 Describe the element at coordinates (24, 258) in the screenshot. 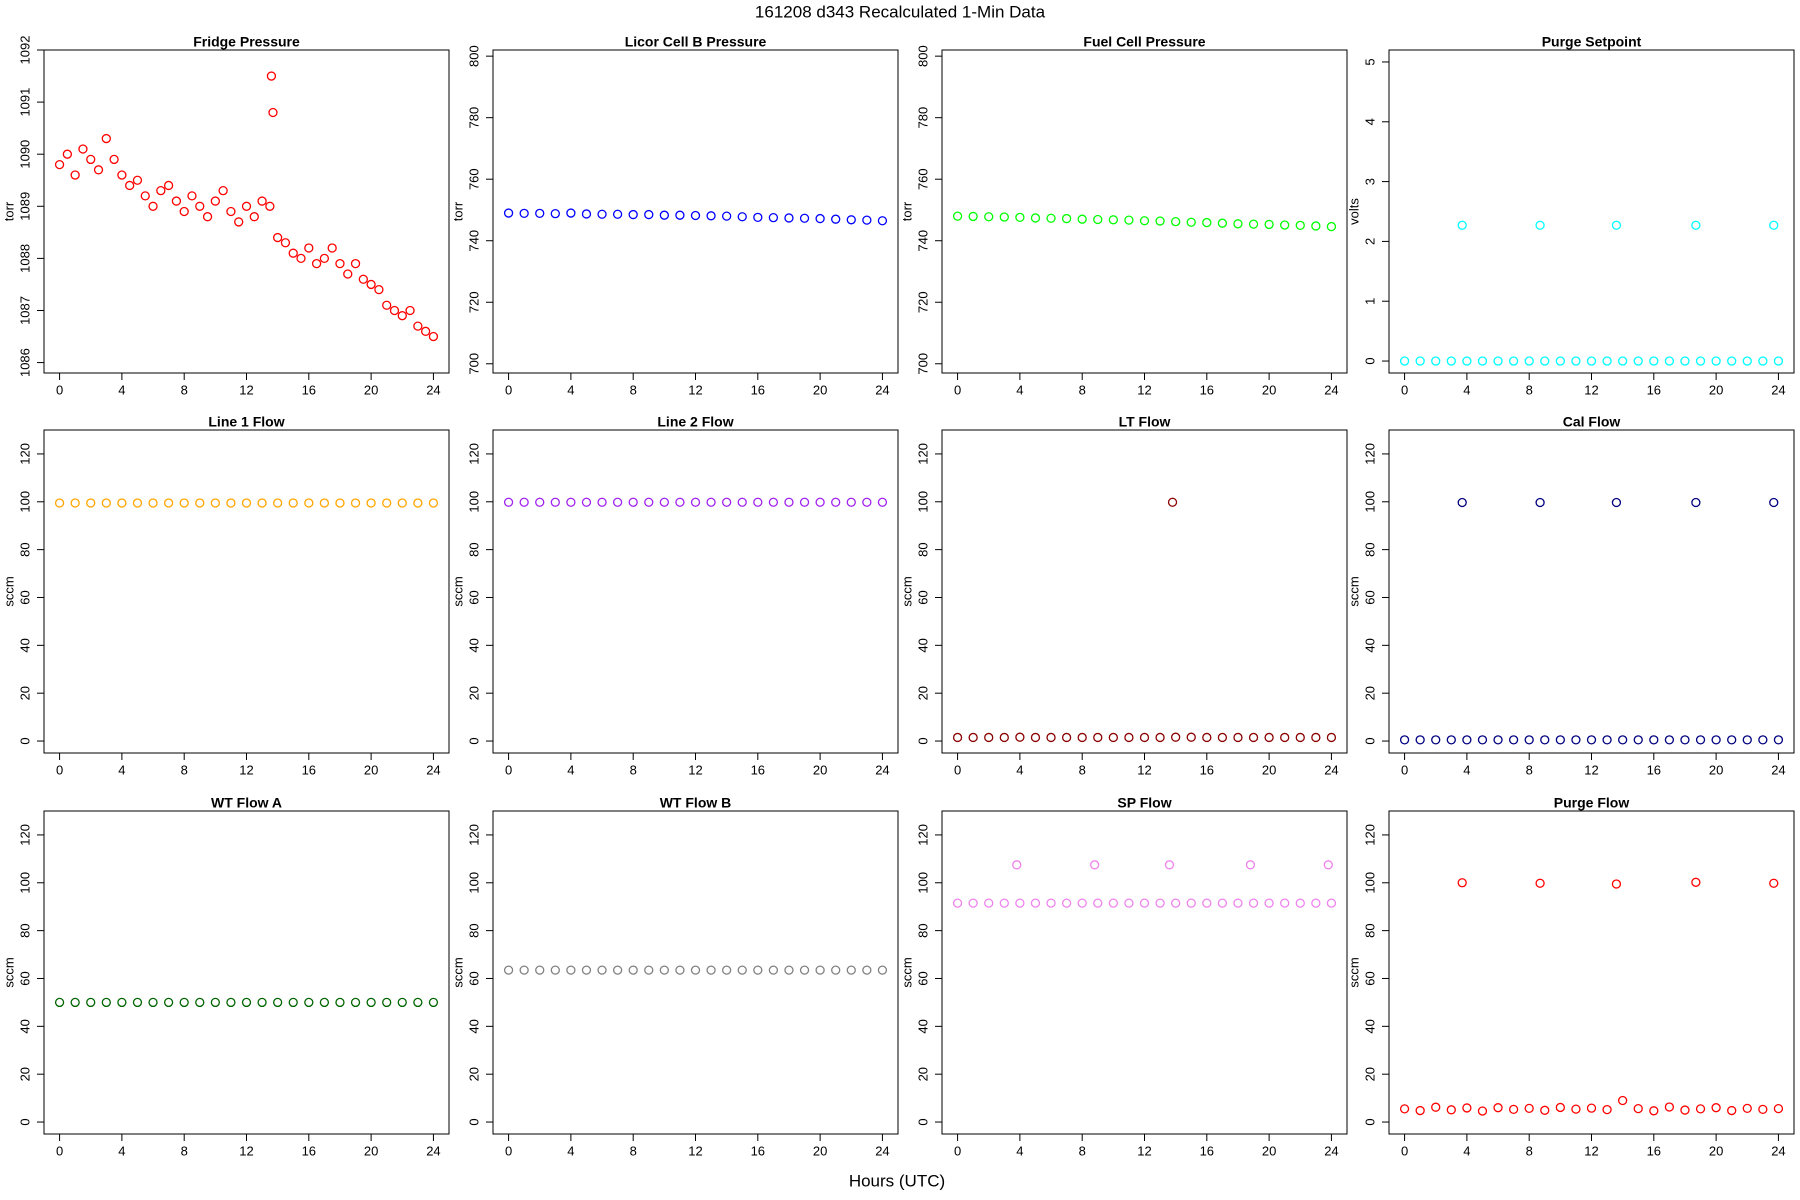

I see `y-tick-label: 1088` at that location.